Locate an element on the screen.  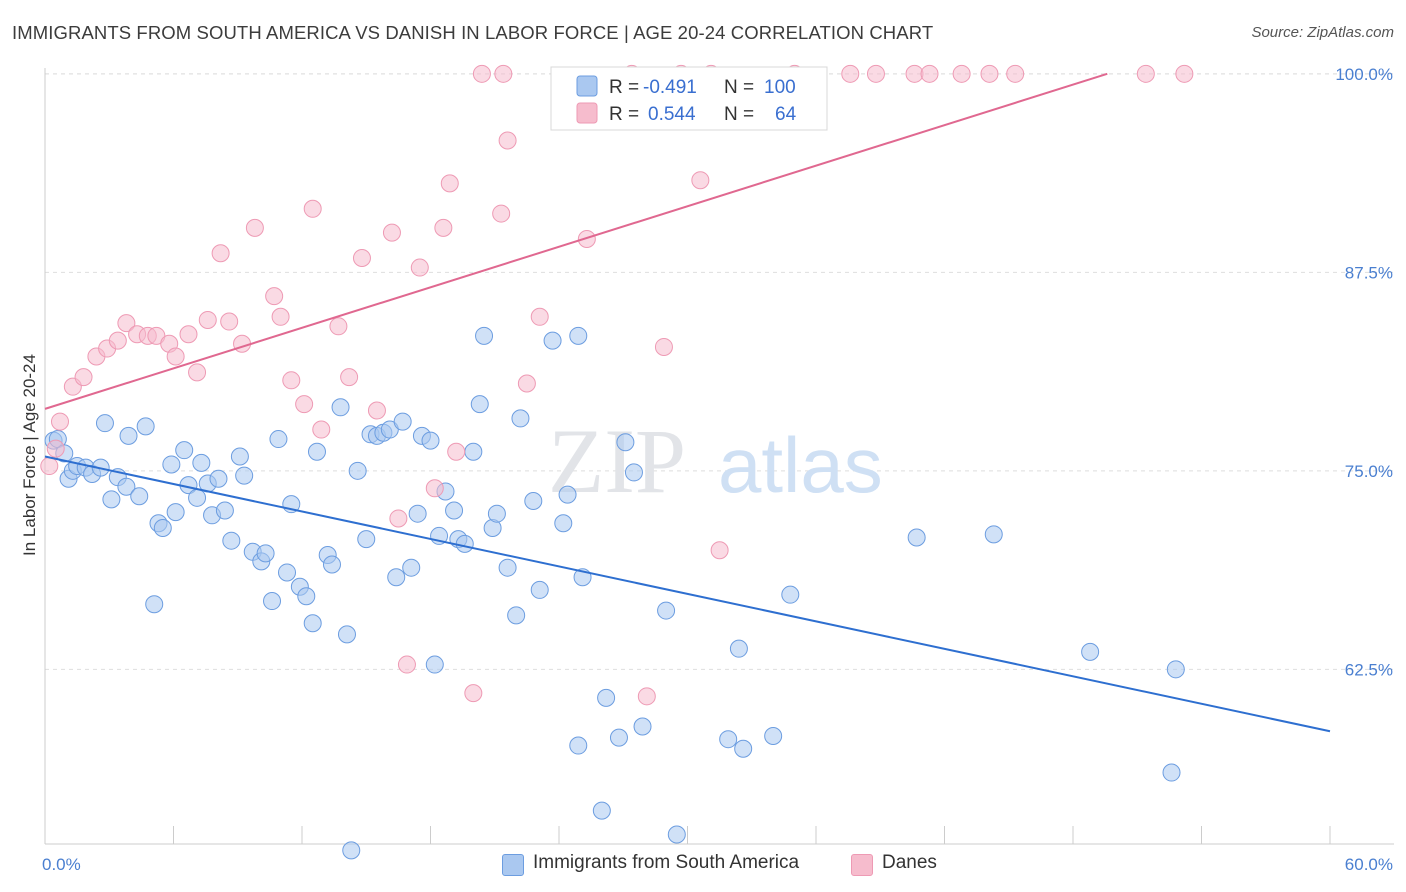
bottom-legend-swatch-blue is located at coordinates (513, 865).